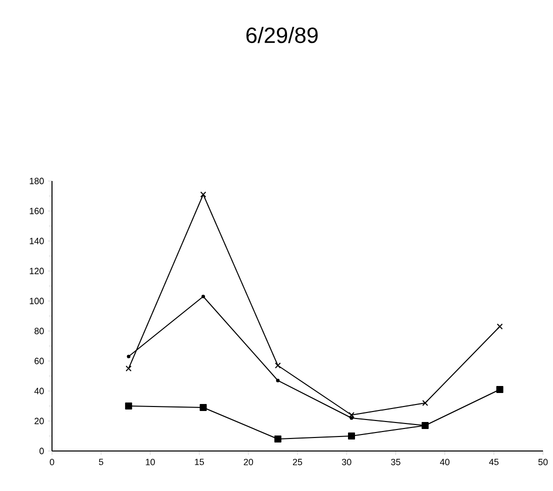  I want to click on x-tick-label: 20, so click(249, 462).